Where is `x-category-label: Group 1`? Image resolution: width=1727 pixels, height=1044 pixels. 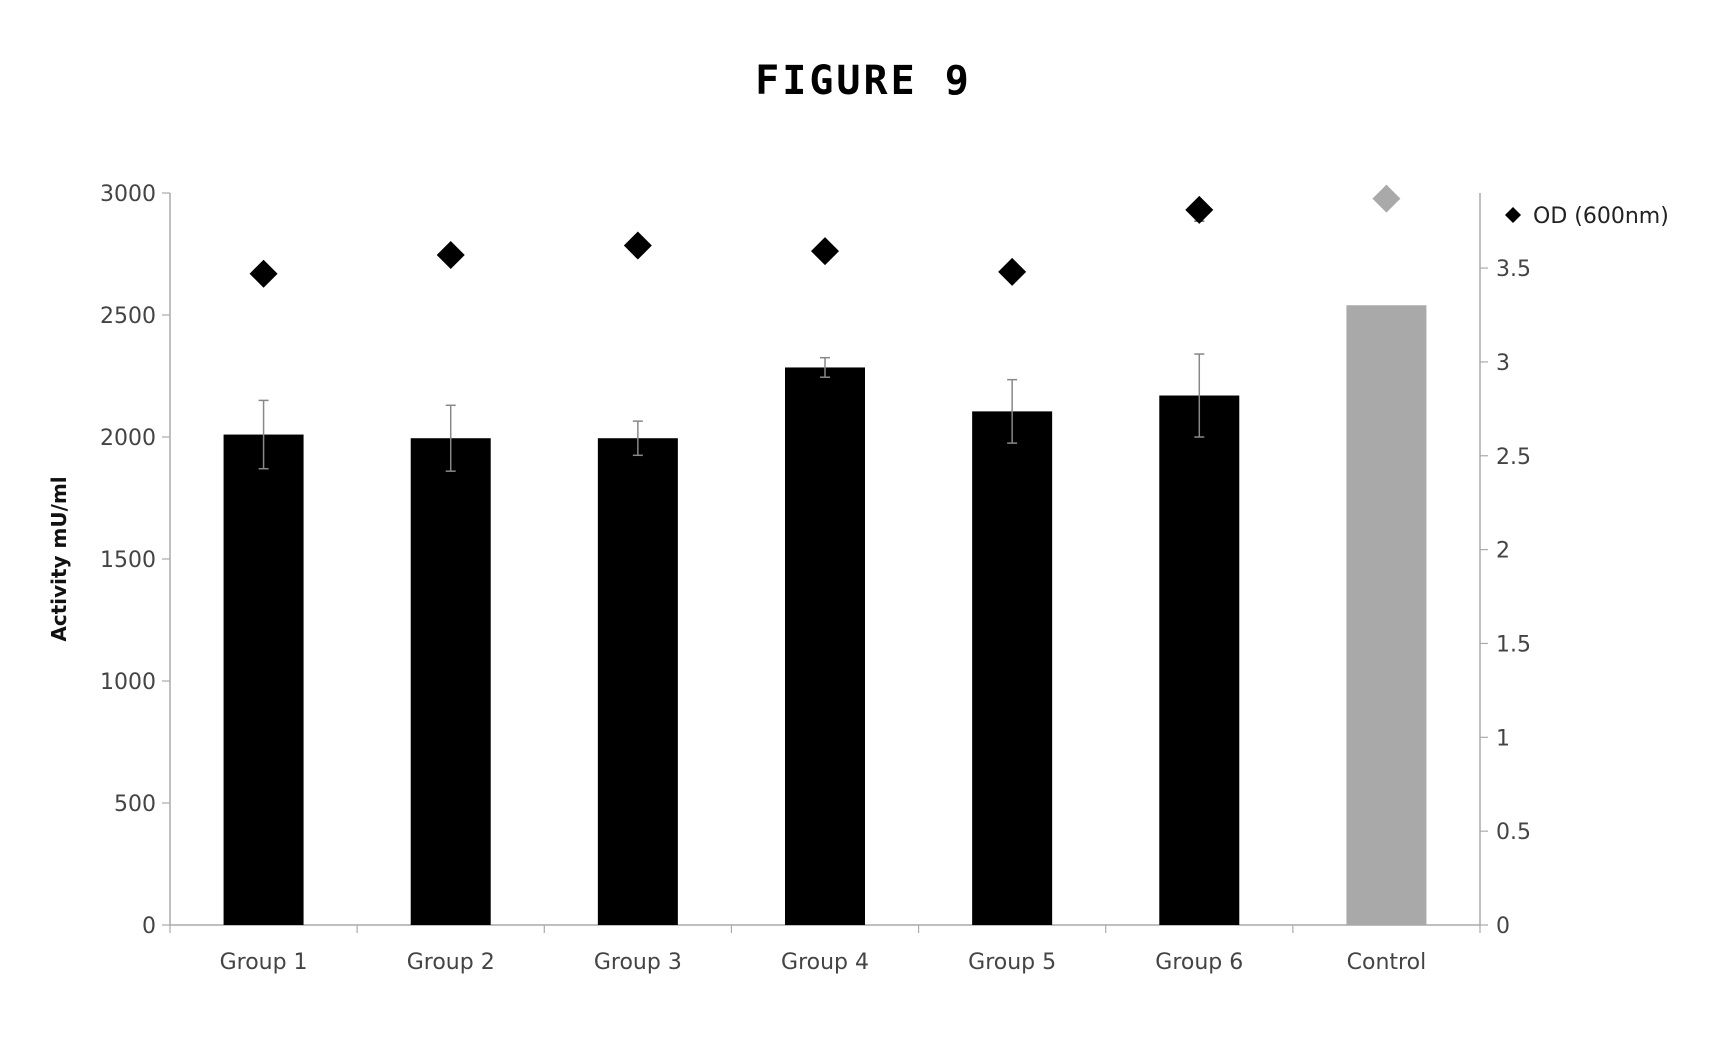
x-category-label: Group 1 is located at coordinates (264, 962).